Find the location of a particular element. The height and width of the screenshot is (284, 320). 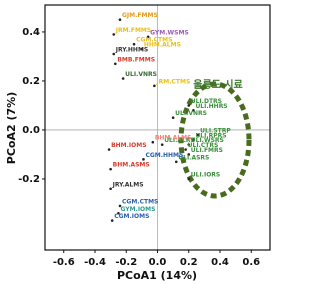

y-tick-label: 0.4 is located at coordinates (31, 32).